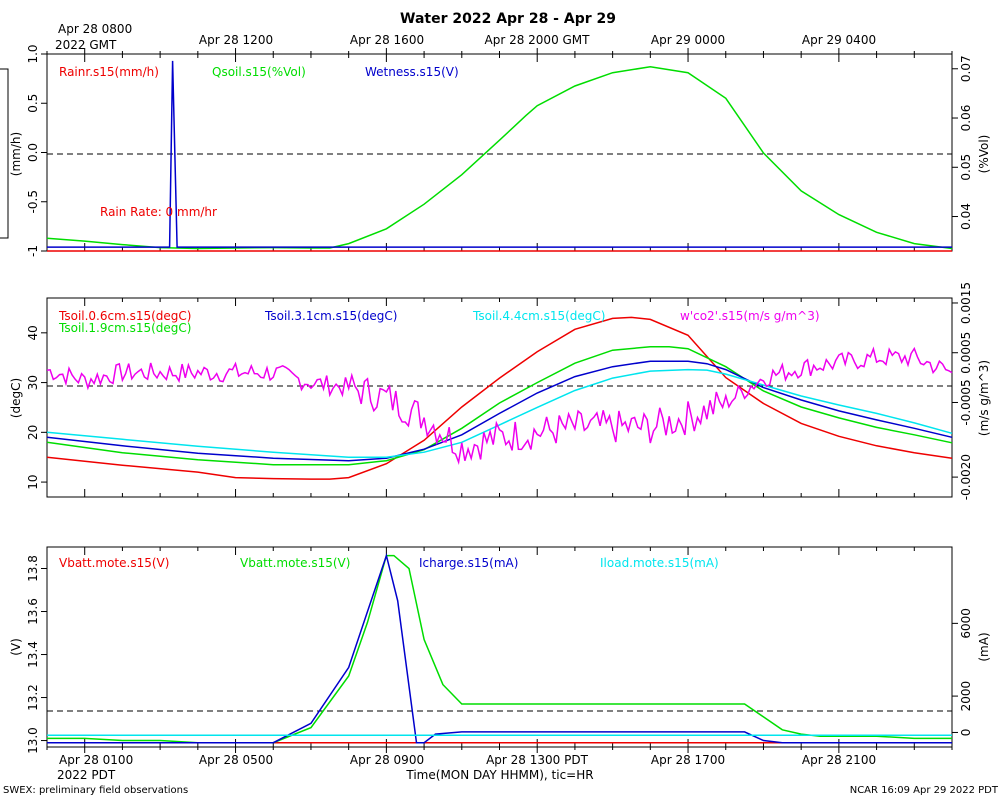 The image size is (1000, 800). What do you see at coordinates (966, 623) in the screenshot?
I see `y-tick-label-right: 6000` at bounding box center [966, 623].